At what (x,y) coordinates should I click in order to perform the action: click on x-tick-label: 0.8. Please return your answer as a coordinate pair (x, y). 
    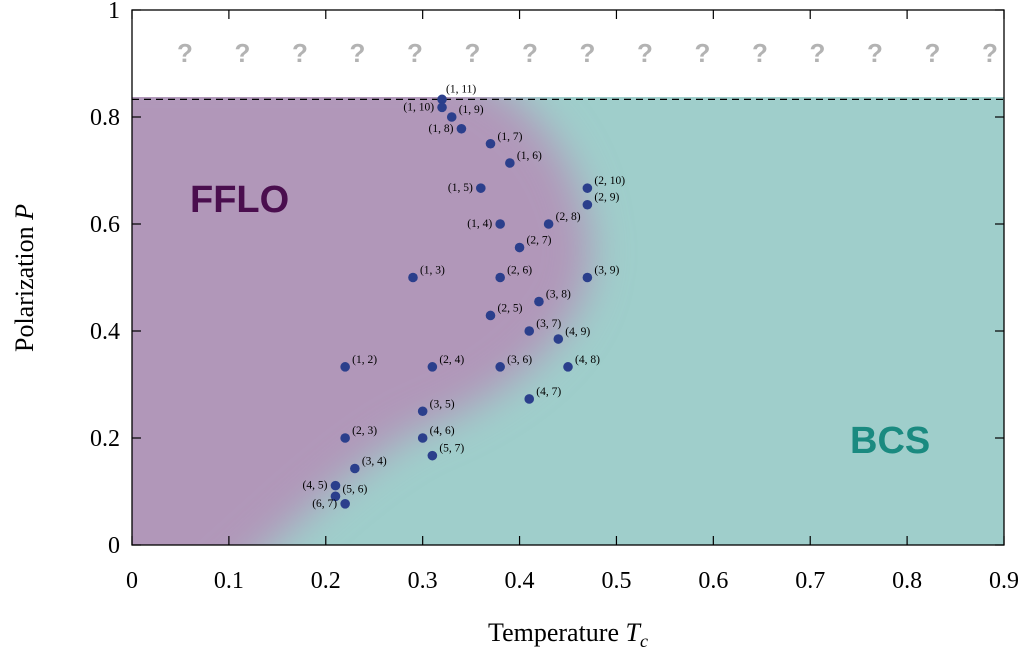
    Looking at the image, I should click on (907, 581).